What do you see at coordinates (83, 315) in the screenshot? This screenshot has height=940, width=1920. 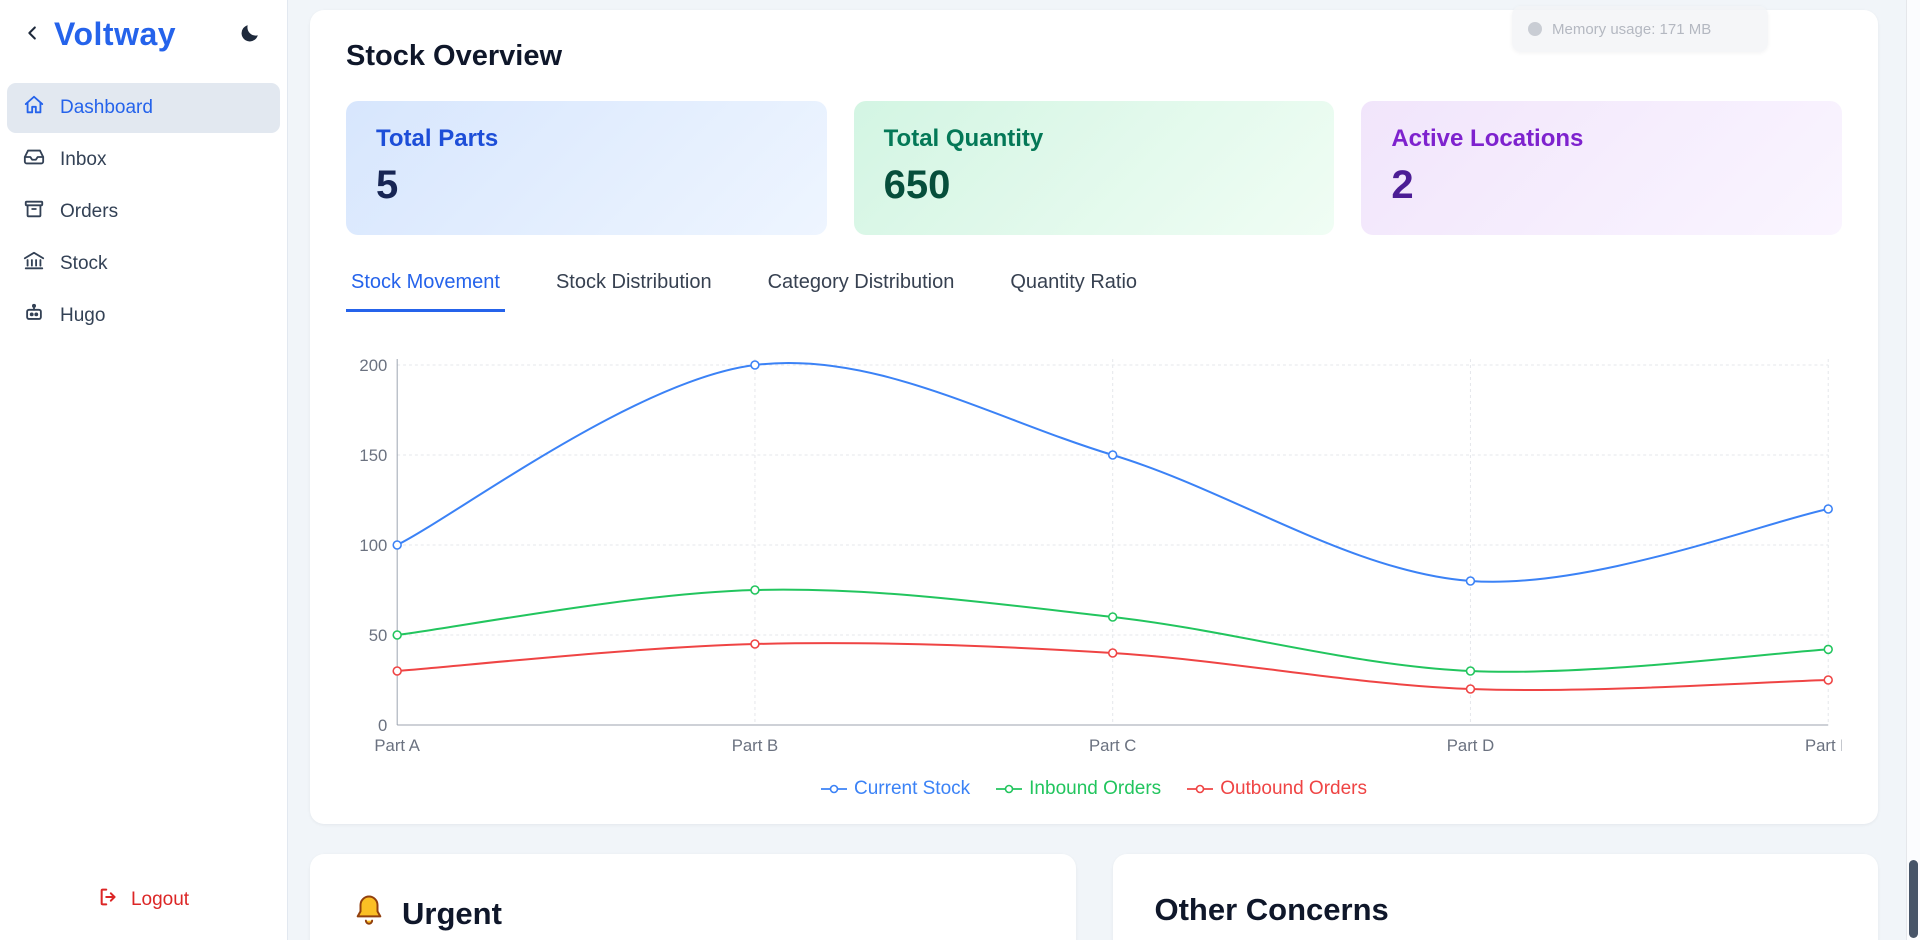 I see `sidebar-item-label: Hugo` at bounding box center [83, 315].